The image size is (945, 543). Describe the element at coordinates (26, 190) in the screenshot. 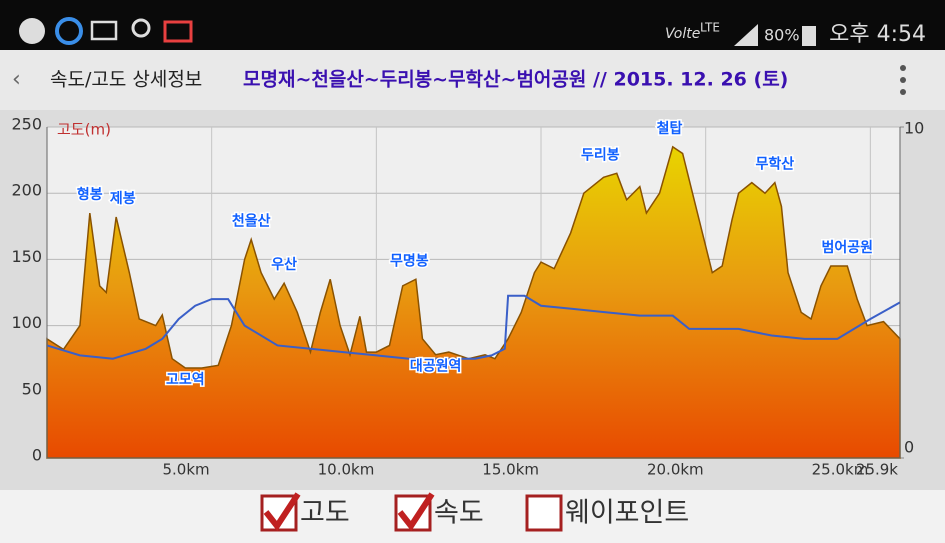

I see `y-tick-label: 200` at that location.